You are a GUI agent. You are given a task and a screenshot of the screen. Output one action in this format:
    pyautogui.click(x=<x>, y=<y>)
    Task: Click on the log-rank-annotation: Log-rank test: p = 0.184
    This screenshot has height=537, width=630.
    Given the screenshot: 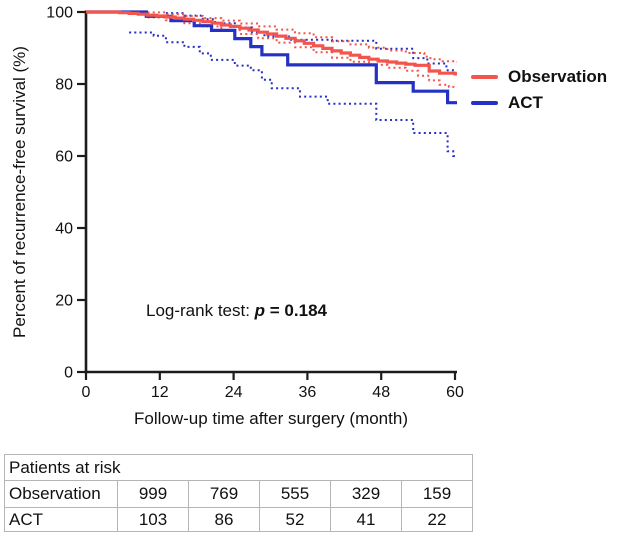 What is the action you would take?
    pyautogui.click(x=236, y=311)
    